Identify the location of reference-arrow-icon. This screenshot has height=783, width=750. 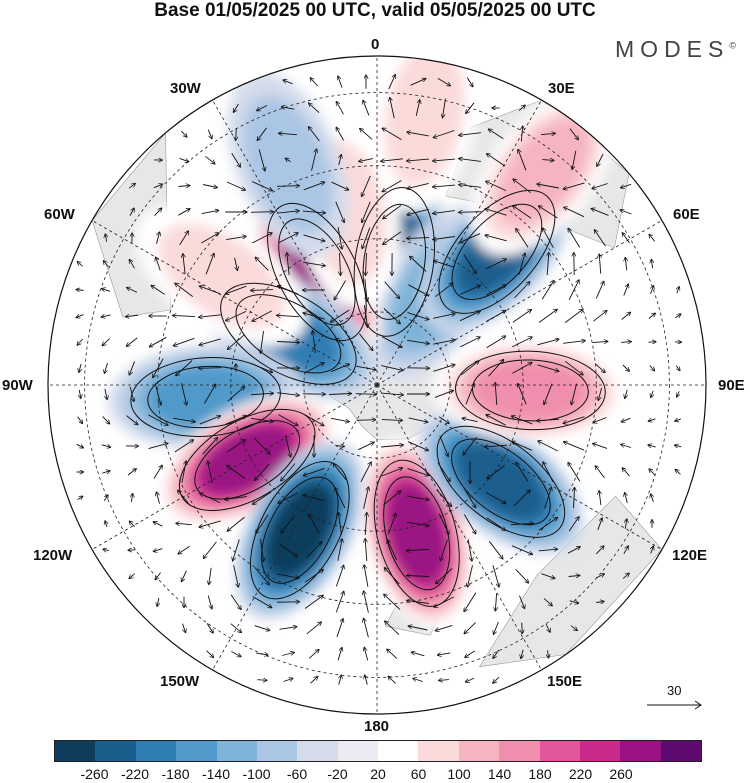
(674, 705).